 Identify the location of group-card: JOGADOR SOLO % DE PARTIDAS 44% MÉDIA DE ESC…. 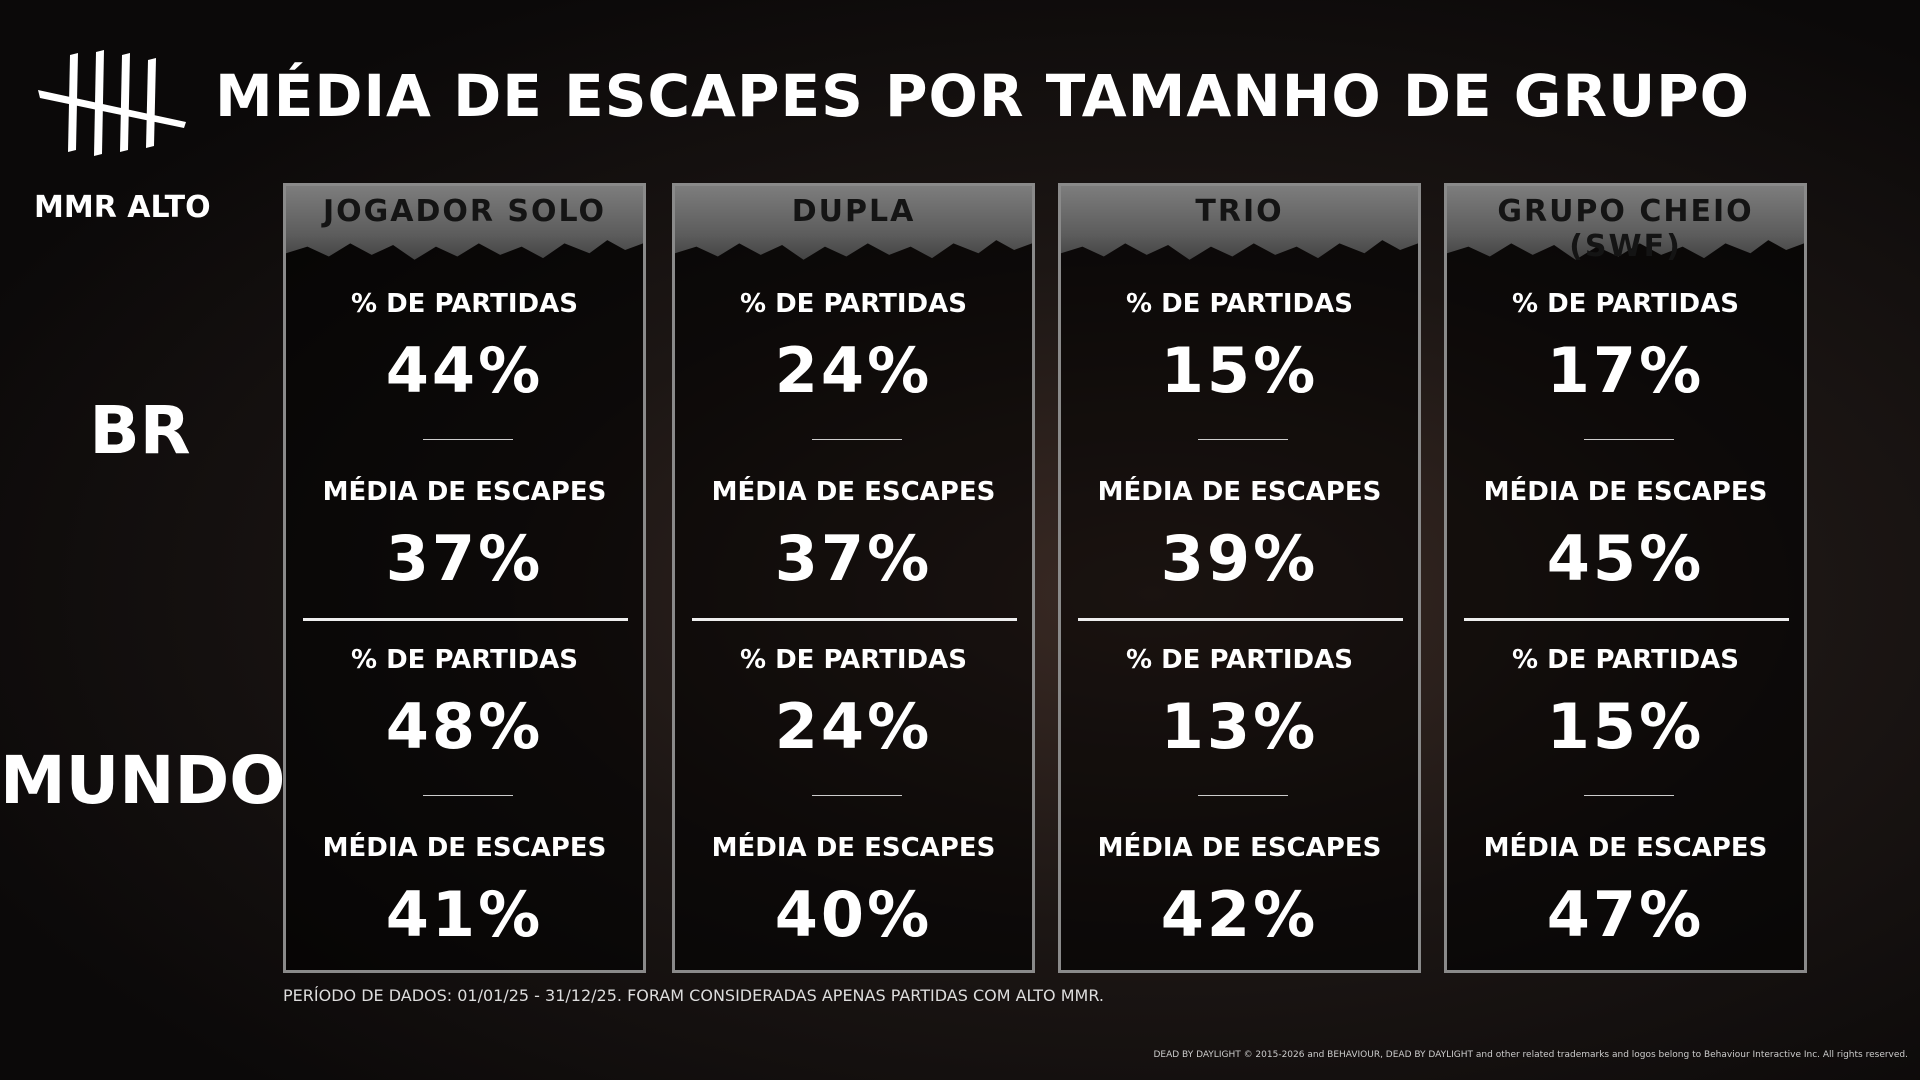
(464, 578).